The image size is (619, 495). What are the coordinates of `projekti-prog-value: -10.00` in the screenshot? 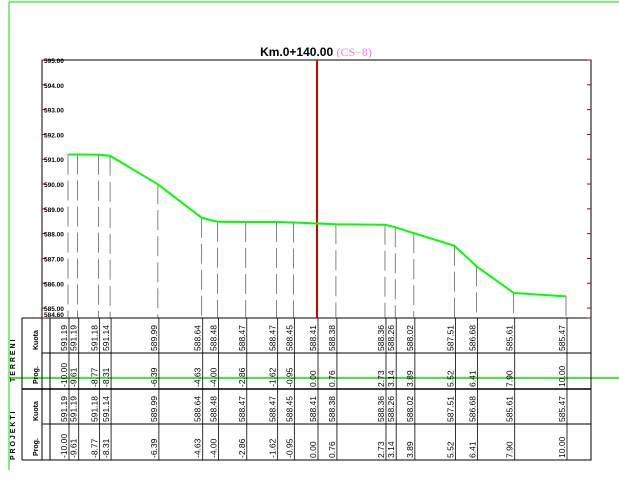 It's located at (64, 446).